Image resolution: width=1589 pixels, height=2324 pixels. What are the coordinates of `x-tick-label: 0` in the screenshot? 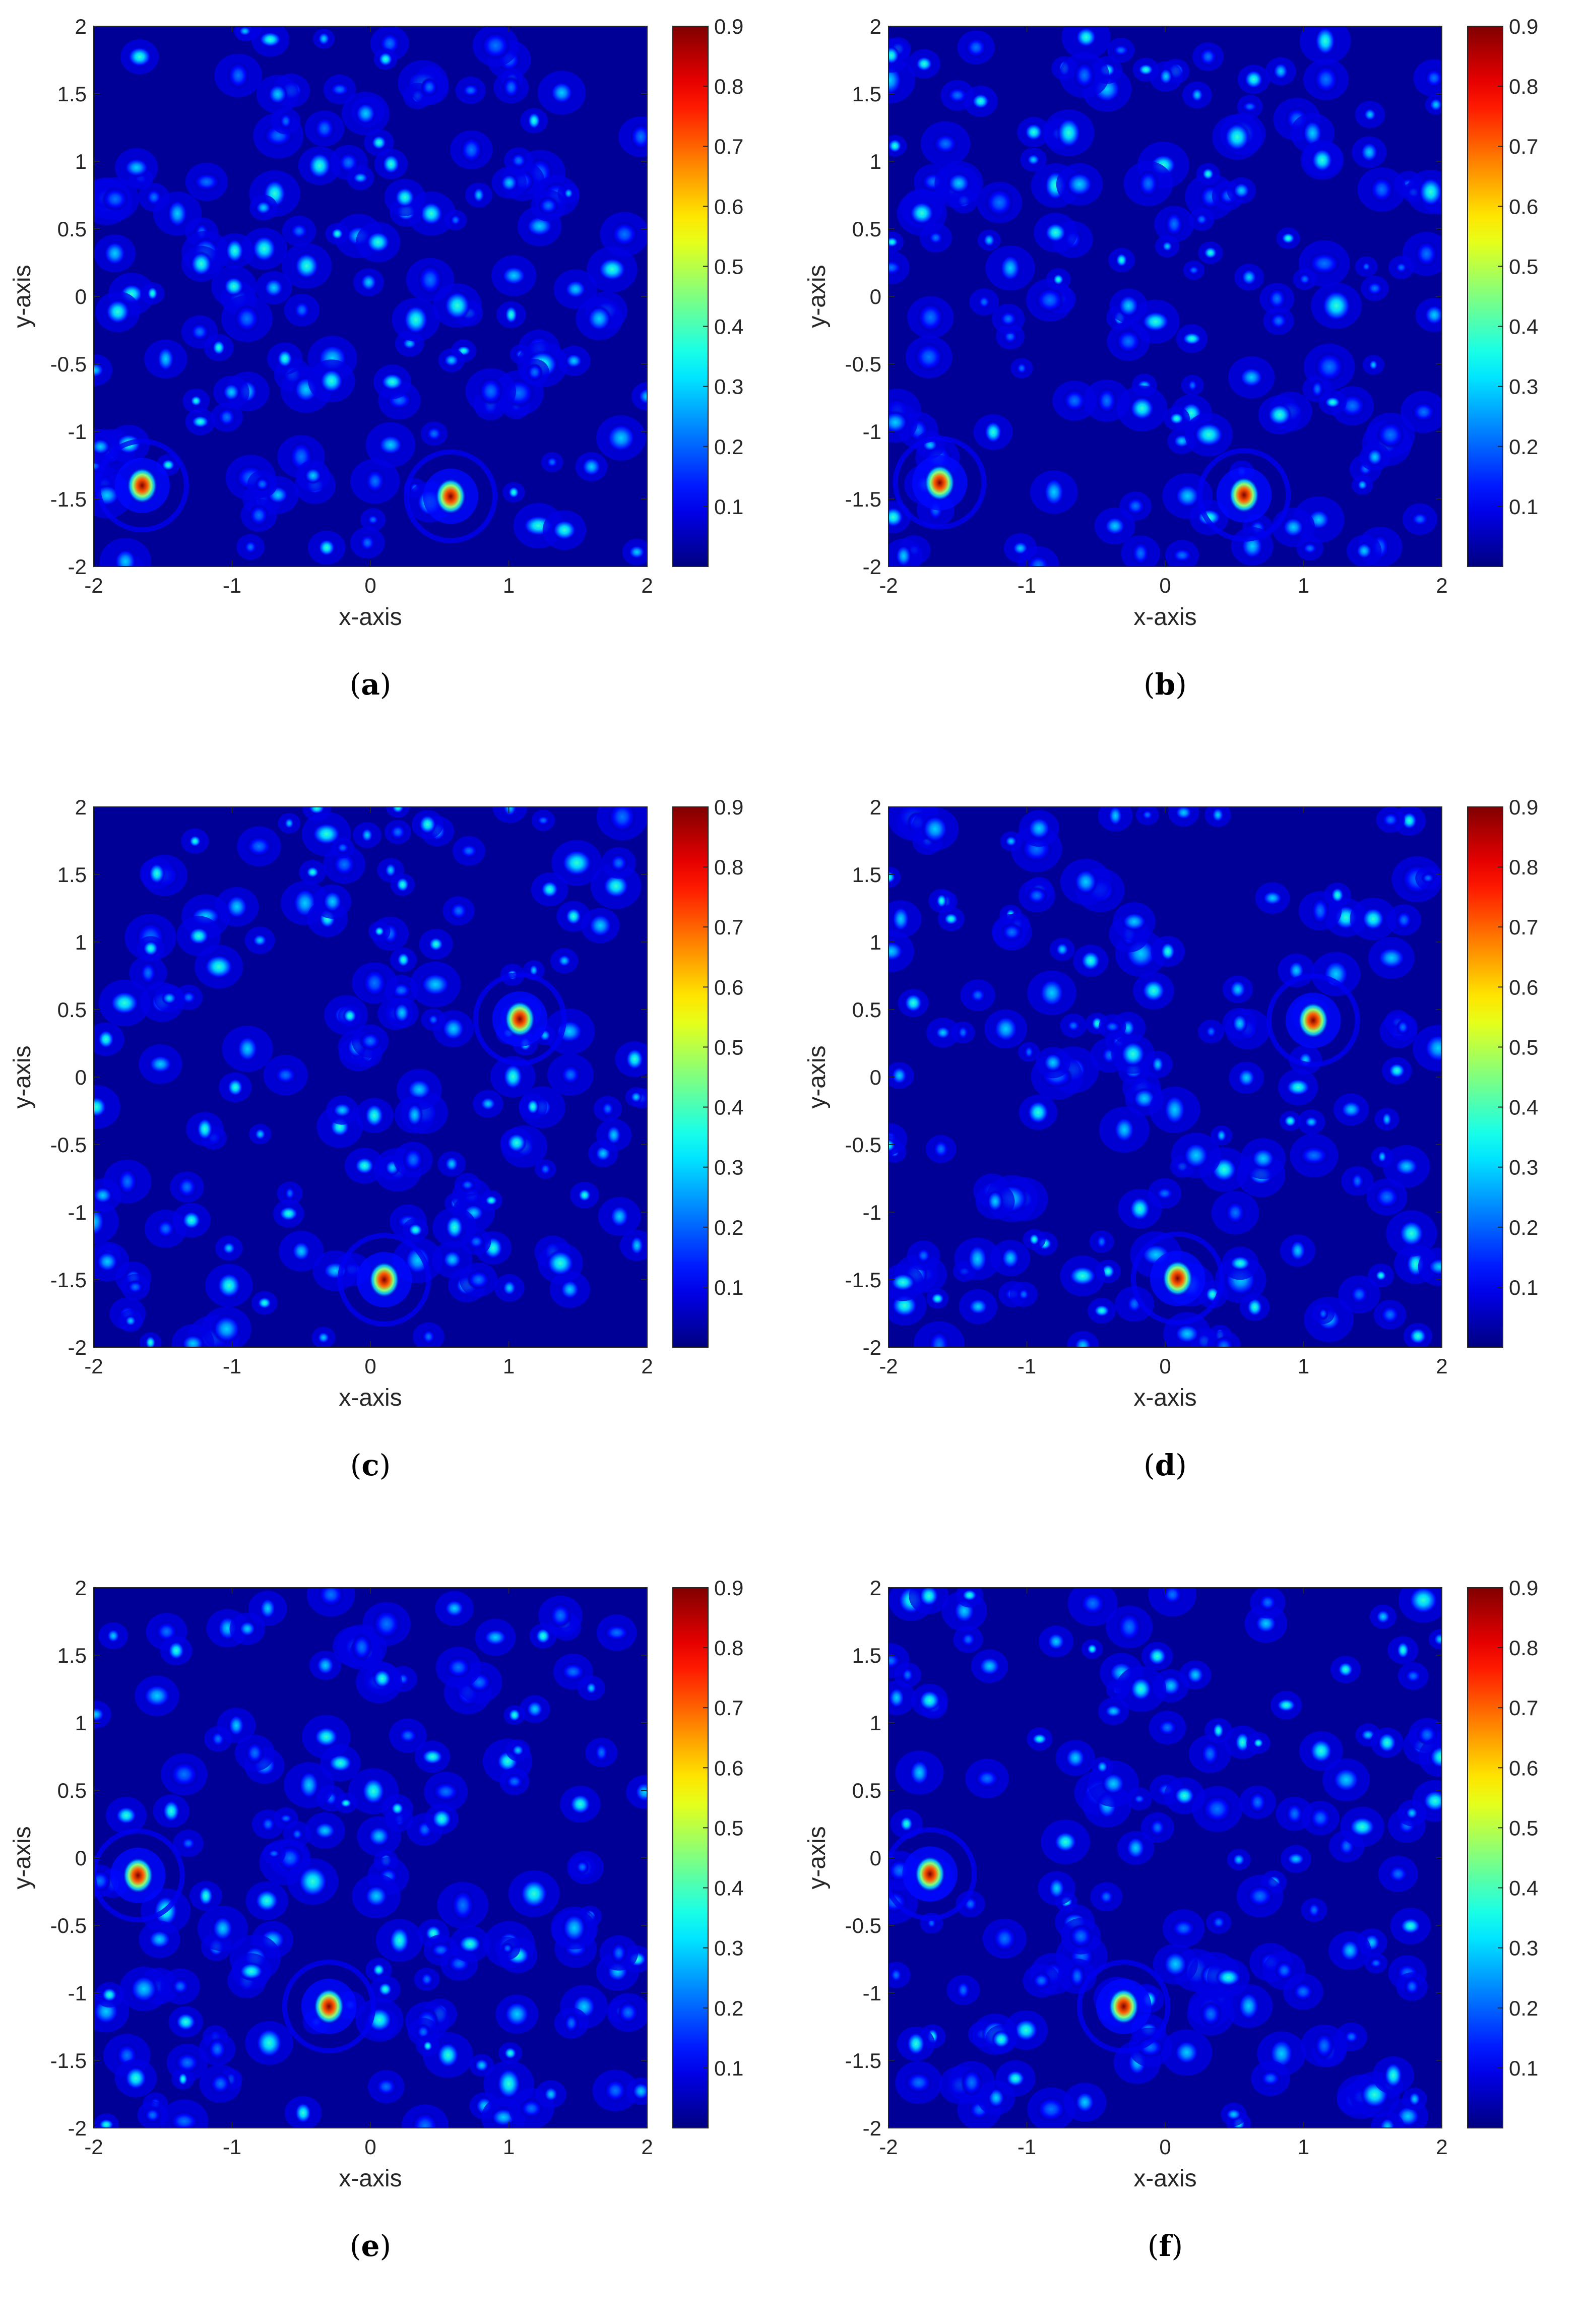 It's located at (1165, 586).